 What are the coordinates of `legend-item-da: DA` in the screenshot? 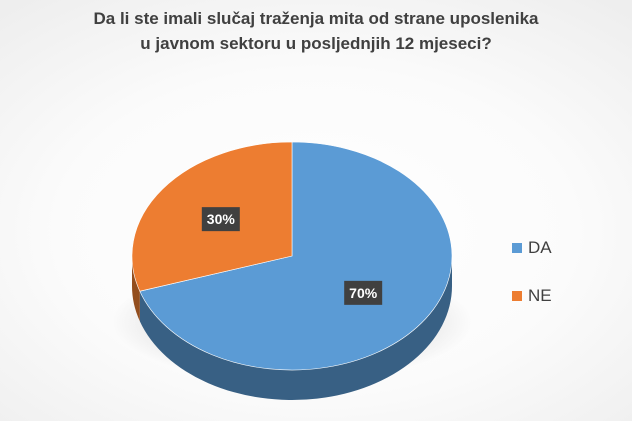 It's located at (532, 248).